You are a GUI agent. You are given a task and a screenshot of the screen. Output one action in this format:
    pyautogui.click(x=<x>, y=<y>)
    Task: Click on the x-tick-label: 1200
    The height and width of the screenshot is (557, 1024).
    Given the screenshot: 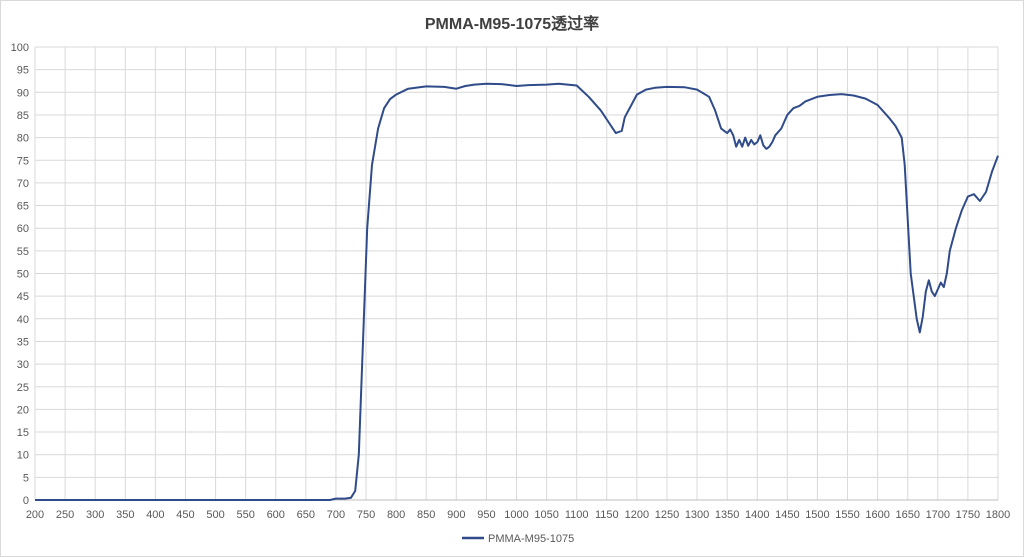 What is the action you would take?
    pyautogui.click(x=637, y=515)
    